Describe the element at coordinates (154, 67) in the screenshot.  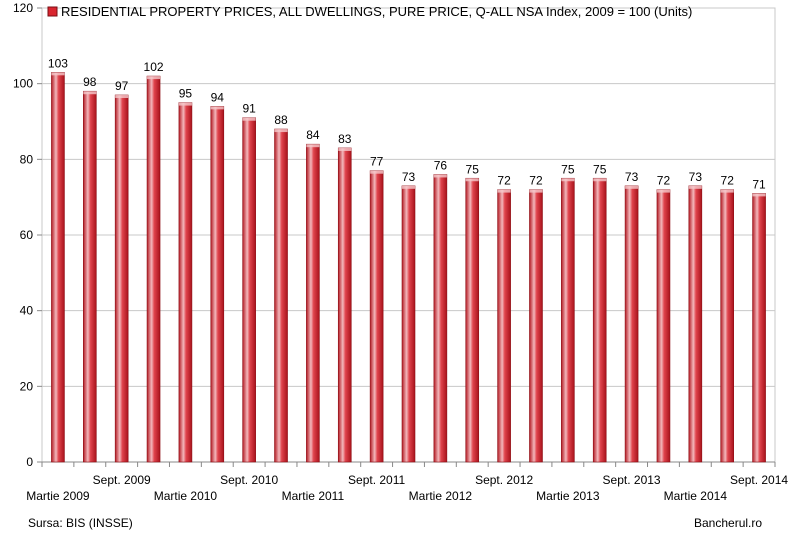
I see `data-label: 102` at that location.